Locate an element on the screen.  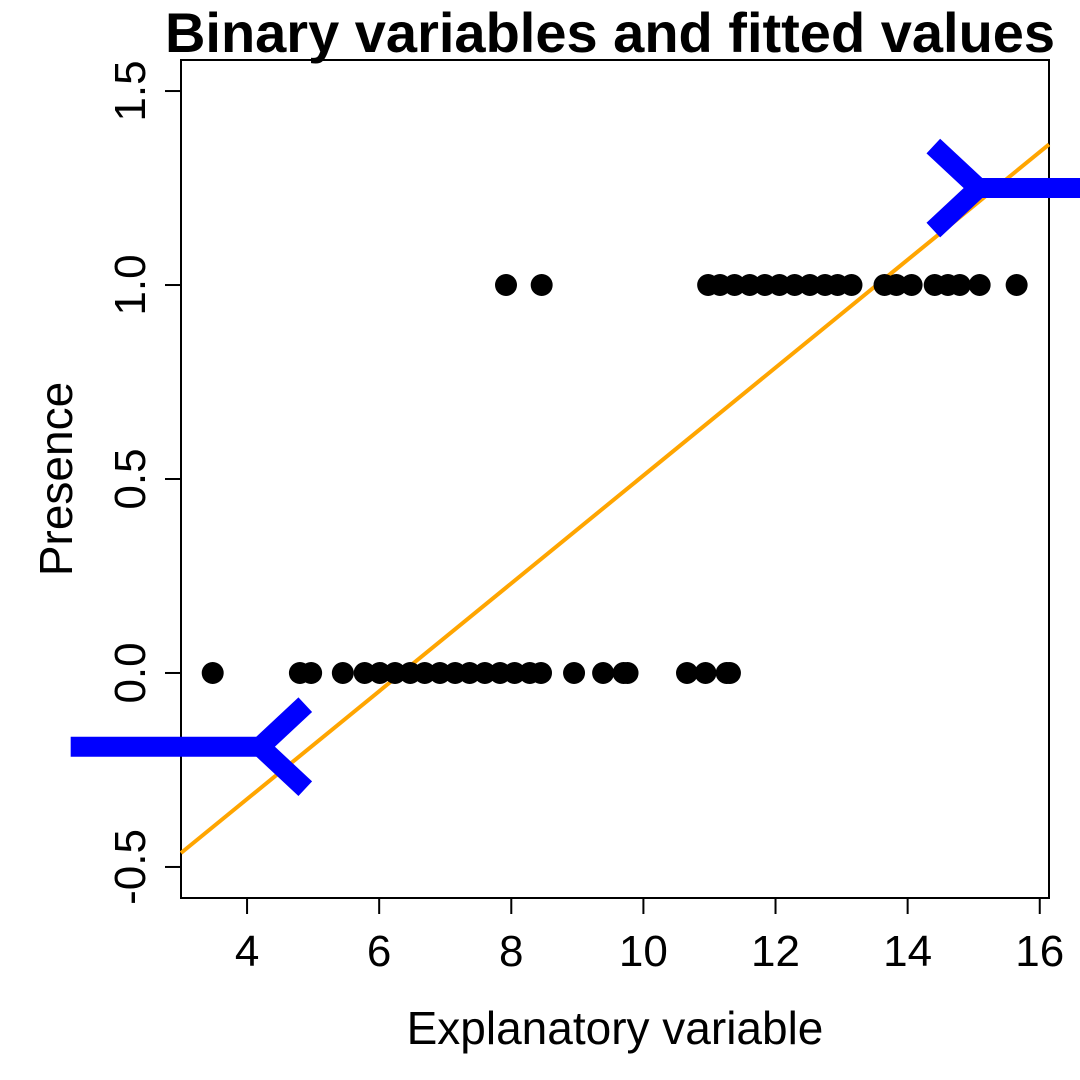
x-axis: 4 6 8 10 12 14 16 is located at coordinates (649, 936).